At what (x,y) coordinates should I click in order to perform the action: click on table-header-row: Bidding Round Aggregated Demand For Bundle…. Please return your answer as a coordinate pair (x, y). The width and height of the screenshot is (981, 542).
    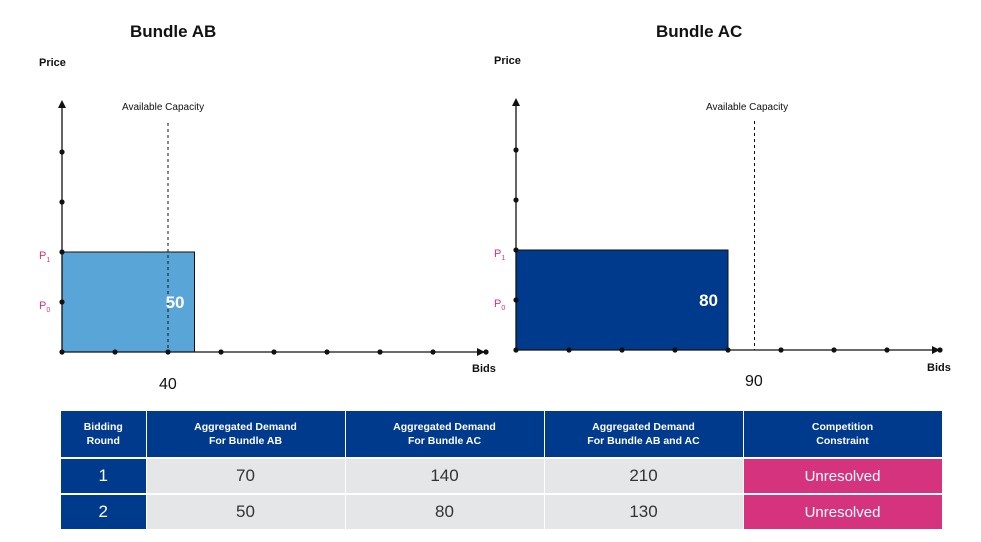
    Looking at the image, I should click on (502, 434).